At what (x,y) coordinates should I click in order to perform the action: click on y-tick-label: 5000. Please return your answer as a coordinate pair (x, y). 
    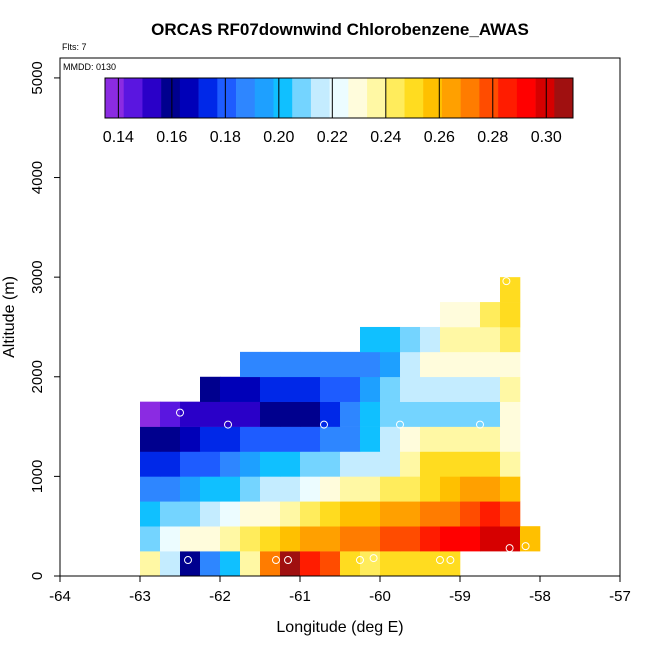
    Looking at the image, I should click on (37, 77).